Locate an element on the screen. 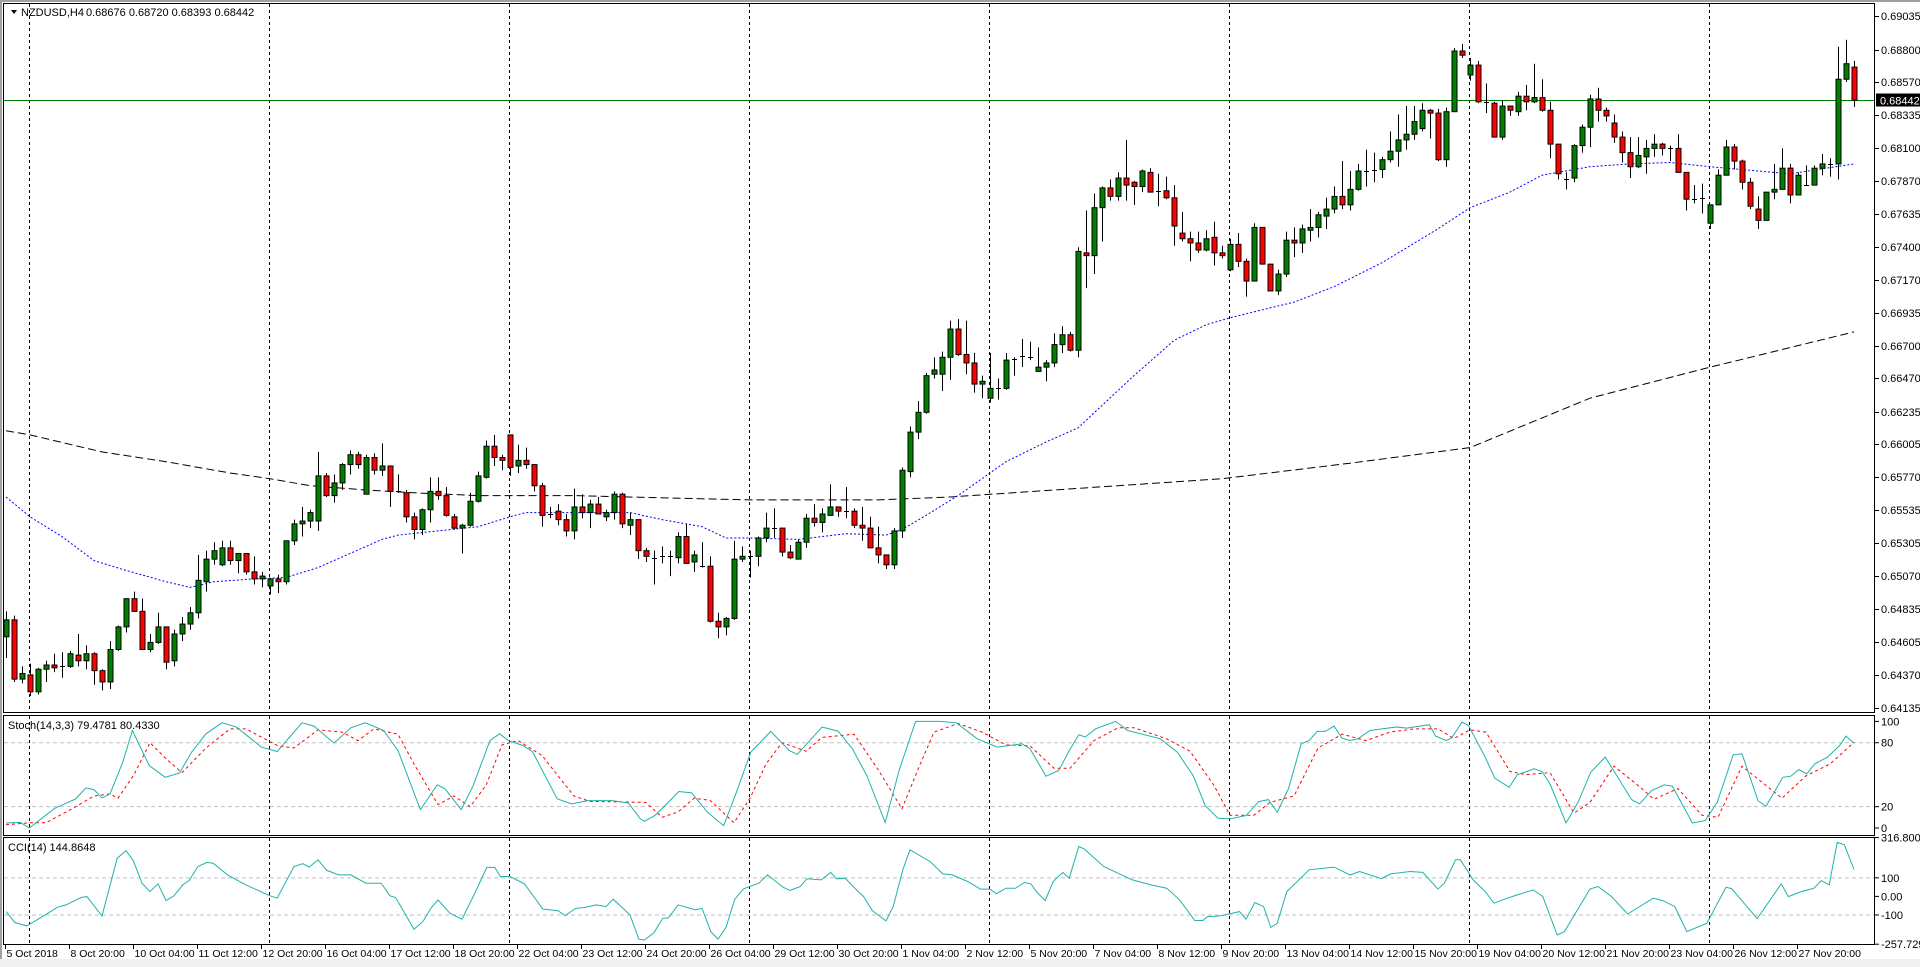  time-label: 17 Oct 12:00 is located at coordinates (421, 954).